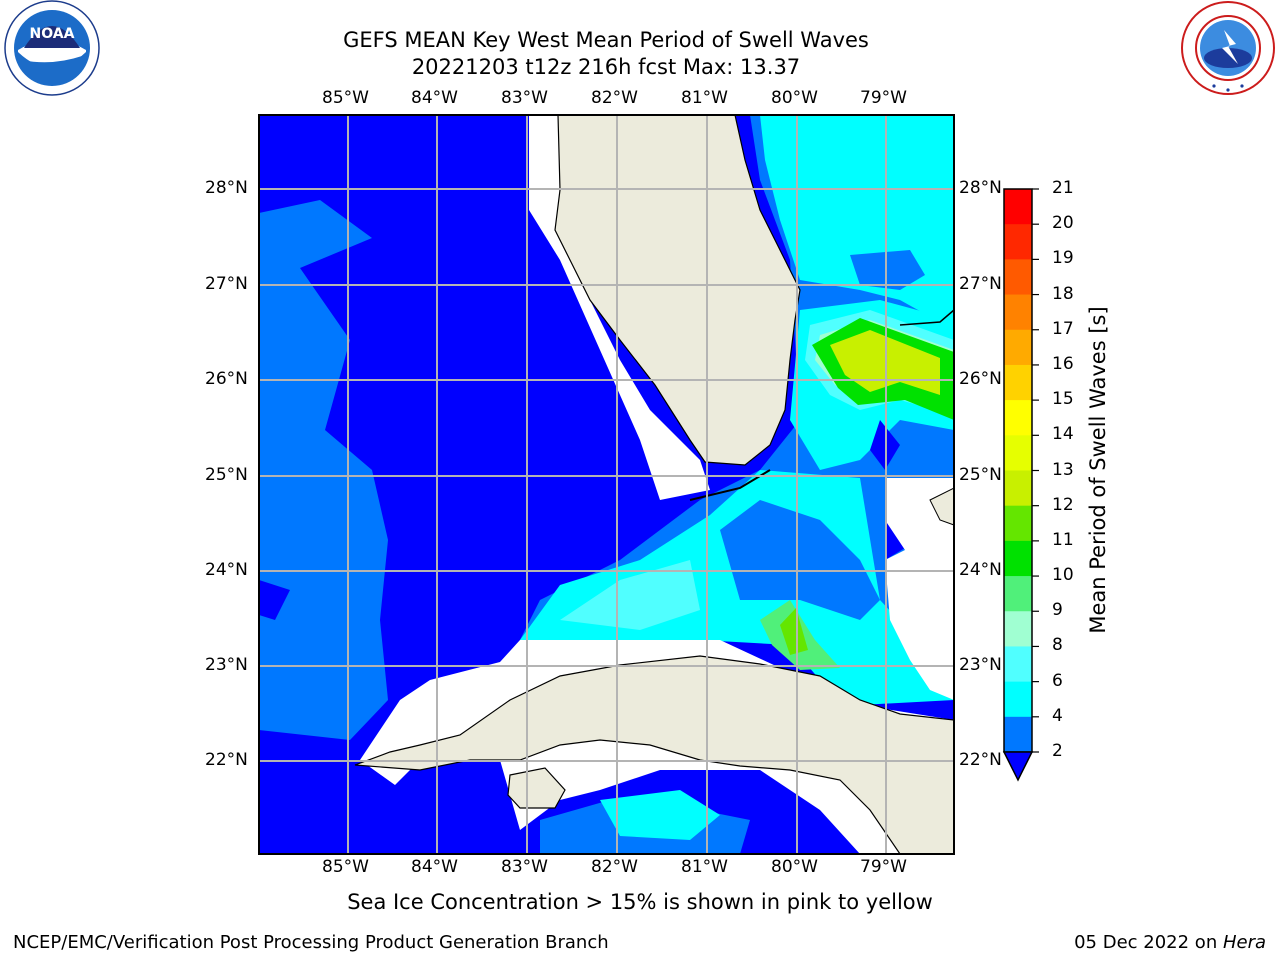 The height and width of the screenshot is (960, 1280). What do you see at coordinates (1018, 766) in the screenshot?
I see `colorbar-extend-arrow` at bounding box center [1018, 766].